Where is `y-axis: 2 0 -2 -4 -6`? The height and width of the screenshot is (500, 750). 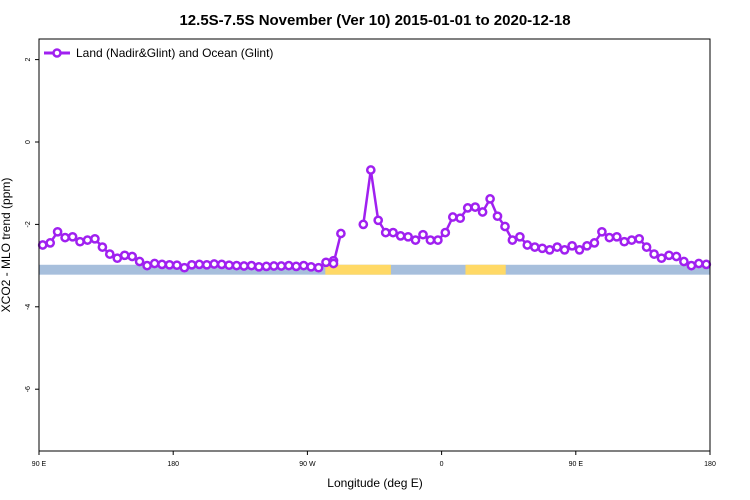
y-axis: 2 0 -2 -4 -6 is located at coordinates (32, 225).